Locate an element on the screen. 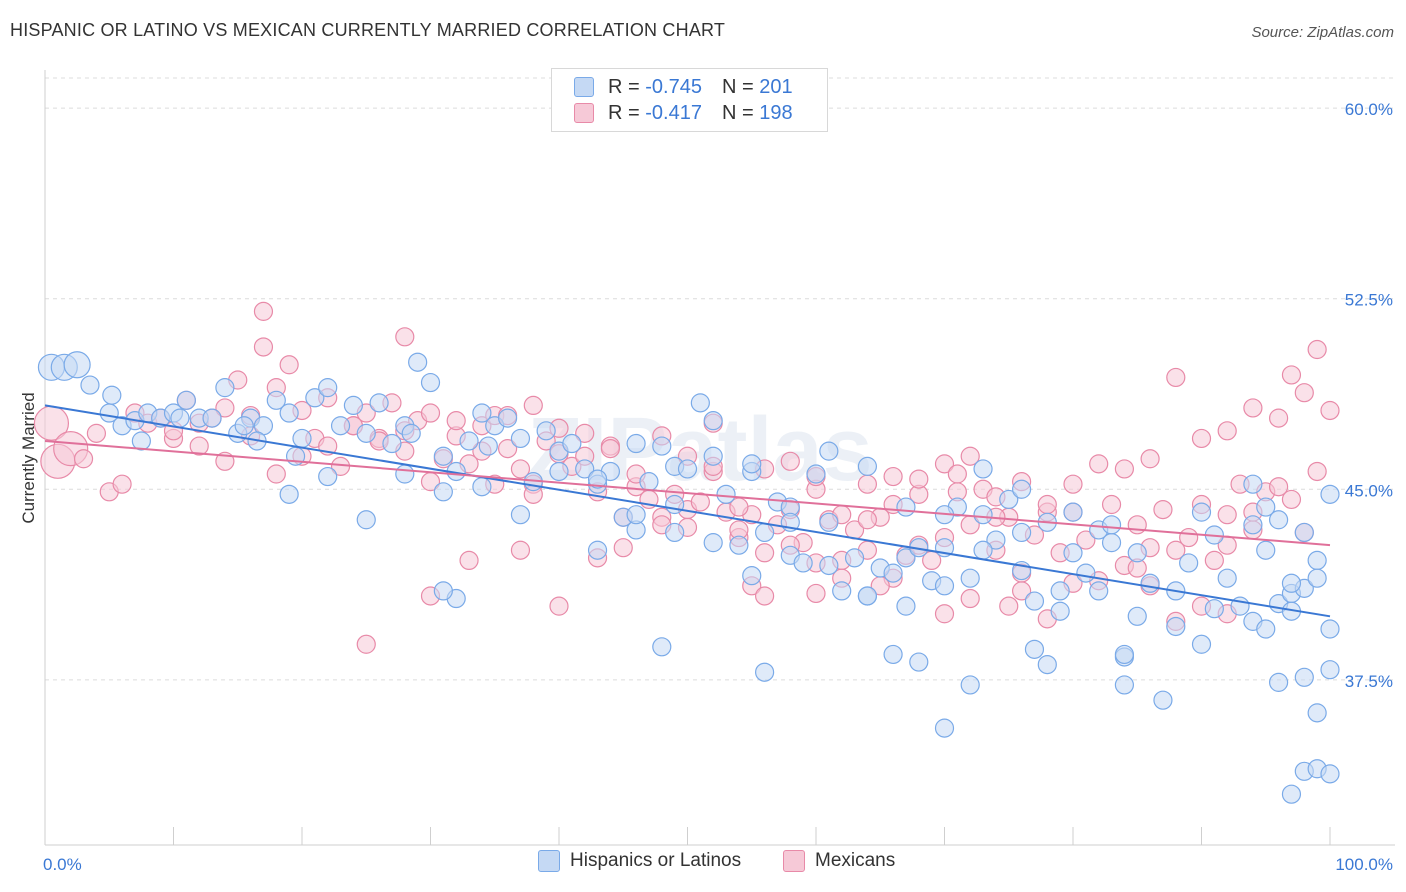 The width and height of the screenshot is (1406, 892). legend-item-mexican: Mexicans is located at coordinates (839, 861).